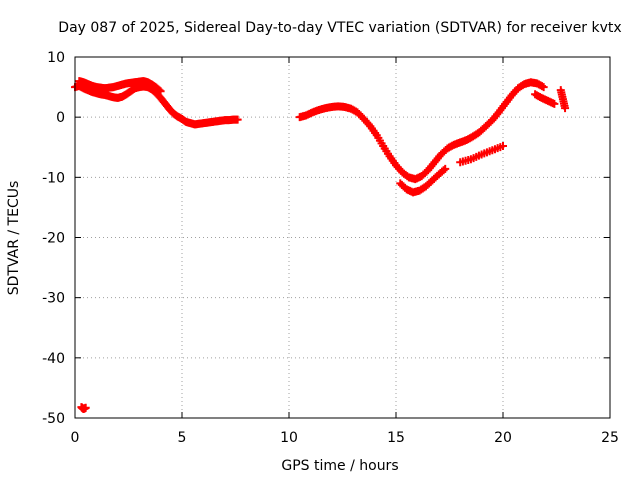 The image size is (640, 480). I want to click on y-tick-label: -20, so click(53, 239).